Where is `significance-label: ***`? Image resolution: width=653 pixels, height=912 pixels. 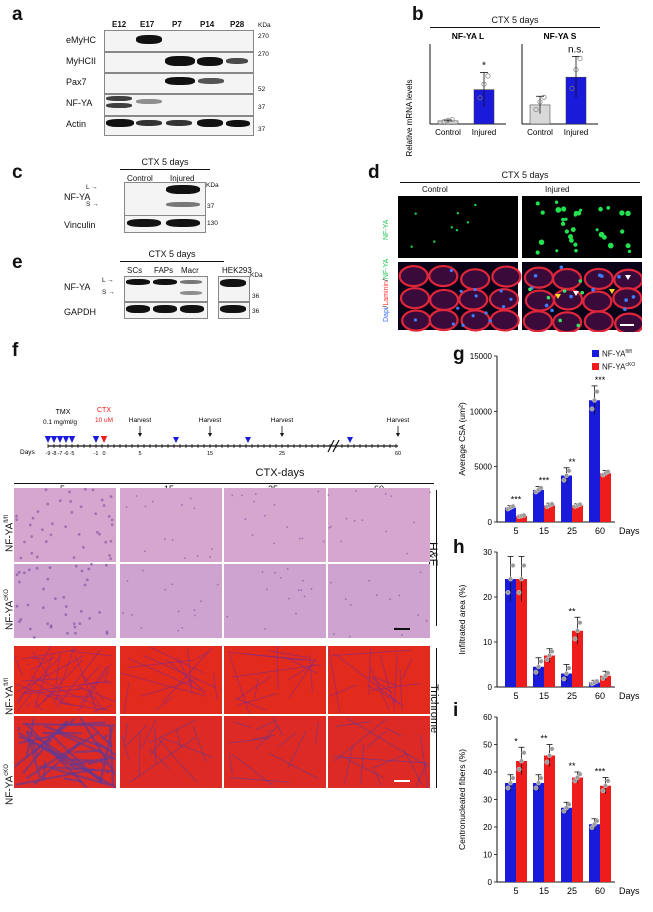
significance-label: *** is located at coordinates (600, 380).